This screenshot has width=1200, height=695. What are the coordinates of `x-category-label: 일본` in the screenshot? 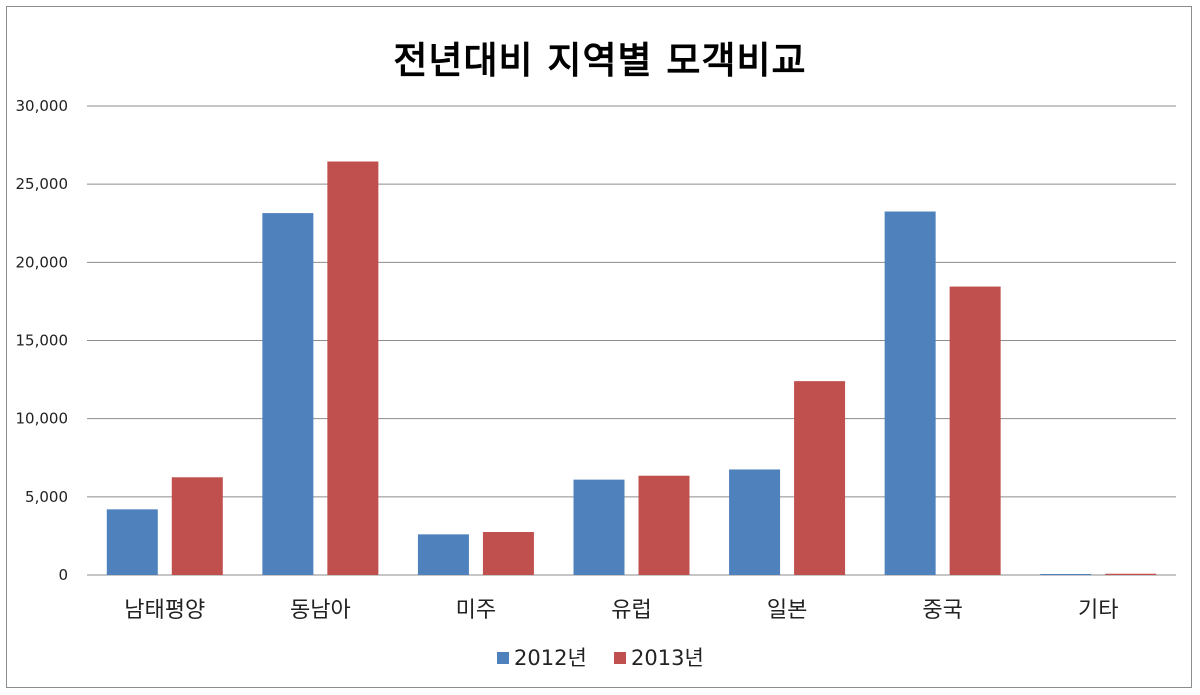 It's located at (787, 610).